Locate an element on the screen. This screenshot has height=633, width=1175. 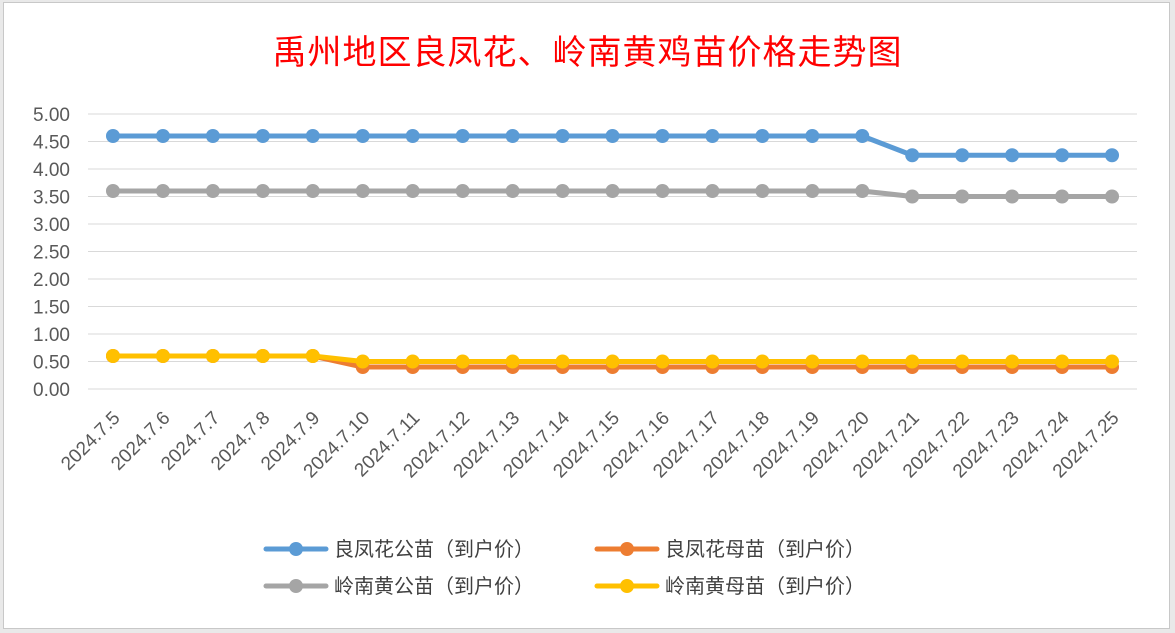
y-tick-label: 4.00 is located at coordinates (51, 170).